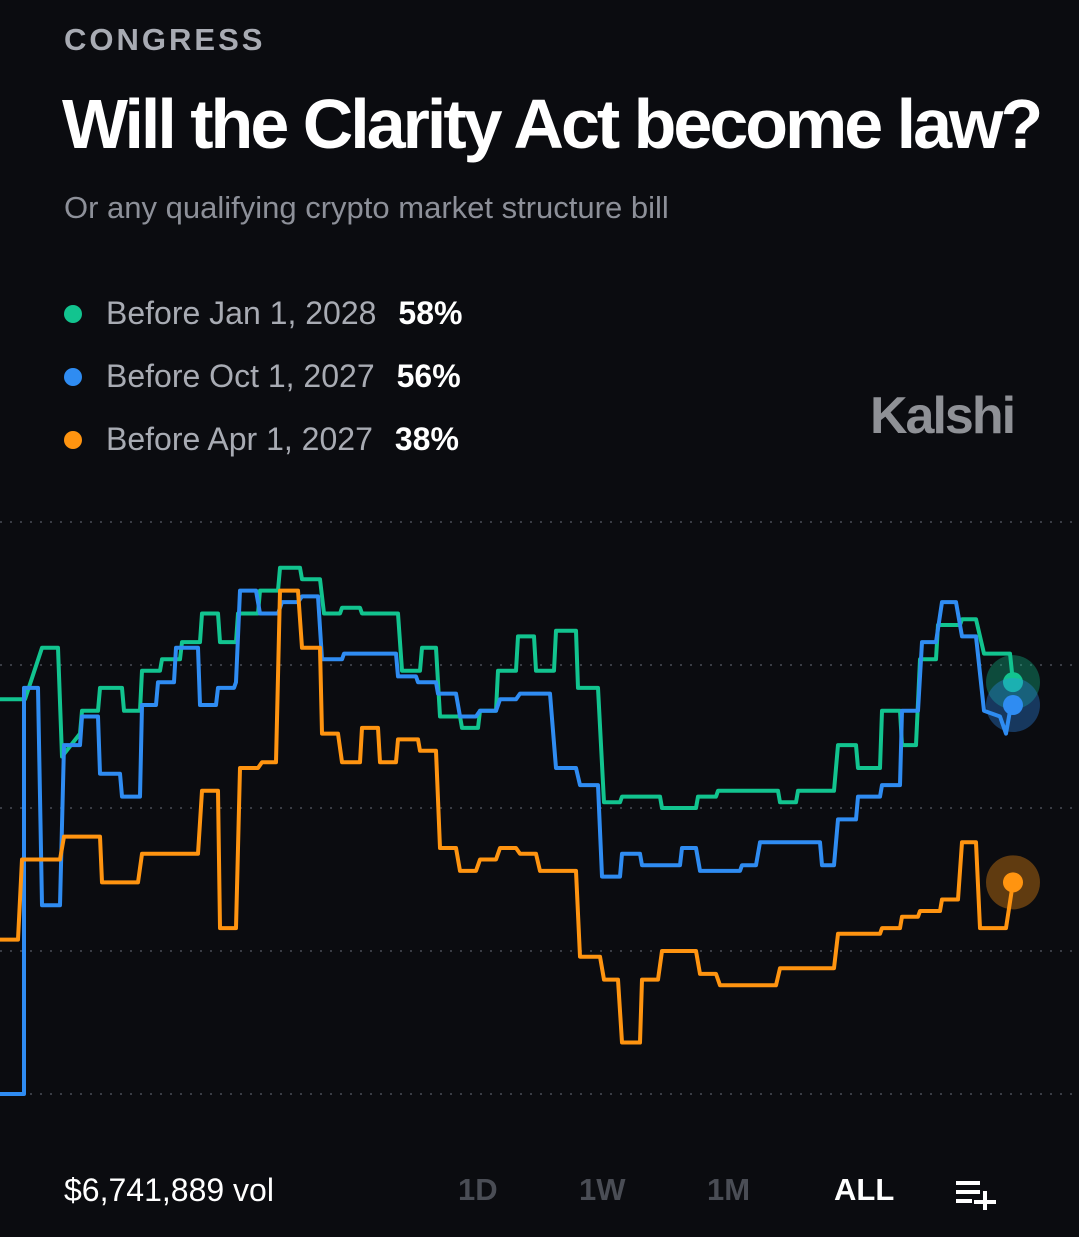  I want to click on legend-item-oct-2027: Before Oct 1, 2027 56%, so click(263, 376).